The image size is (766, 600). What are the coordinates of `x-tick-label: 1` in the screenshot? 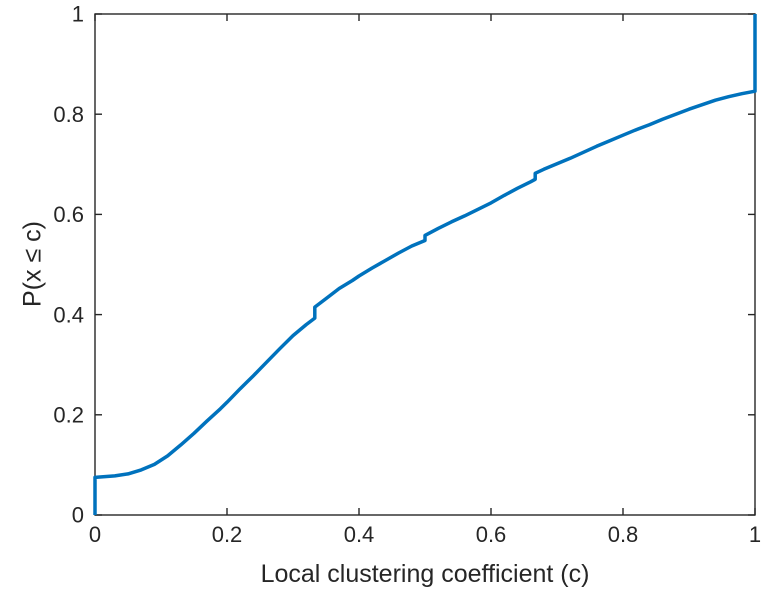 It's located at (755, 534).